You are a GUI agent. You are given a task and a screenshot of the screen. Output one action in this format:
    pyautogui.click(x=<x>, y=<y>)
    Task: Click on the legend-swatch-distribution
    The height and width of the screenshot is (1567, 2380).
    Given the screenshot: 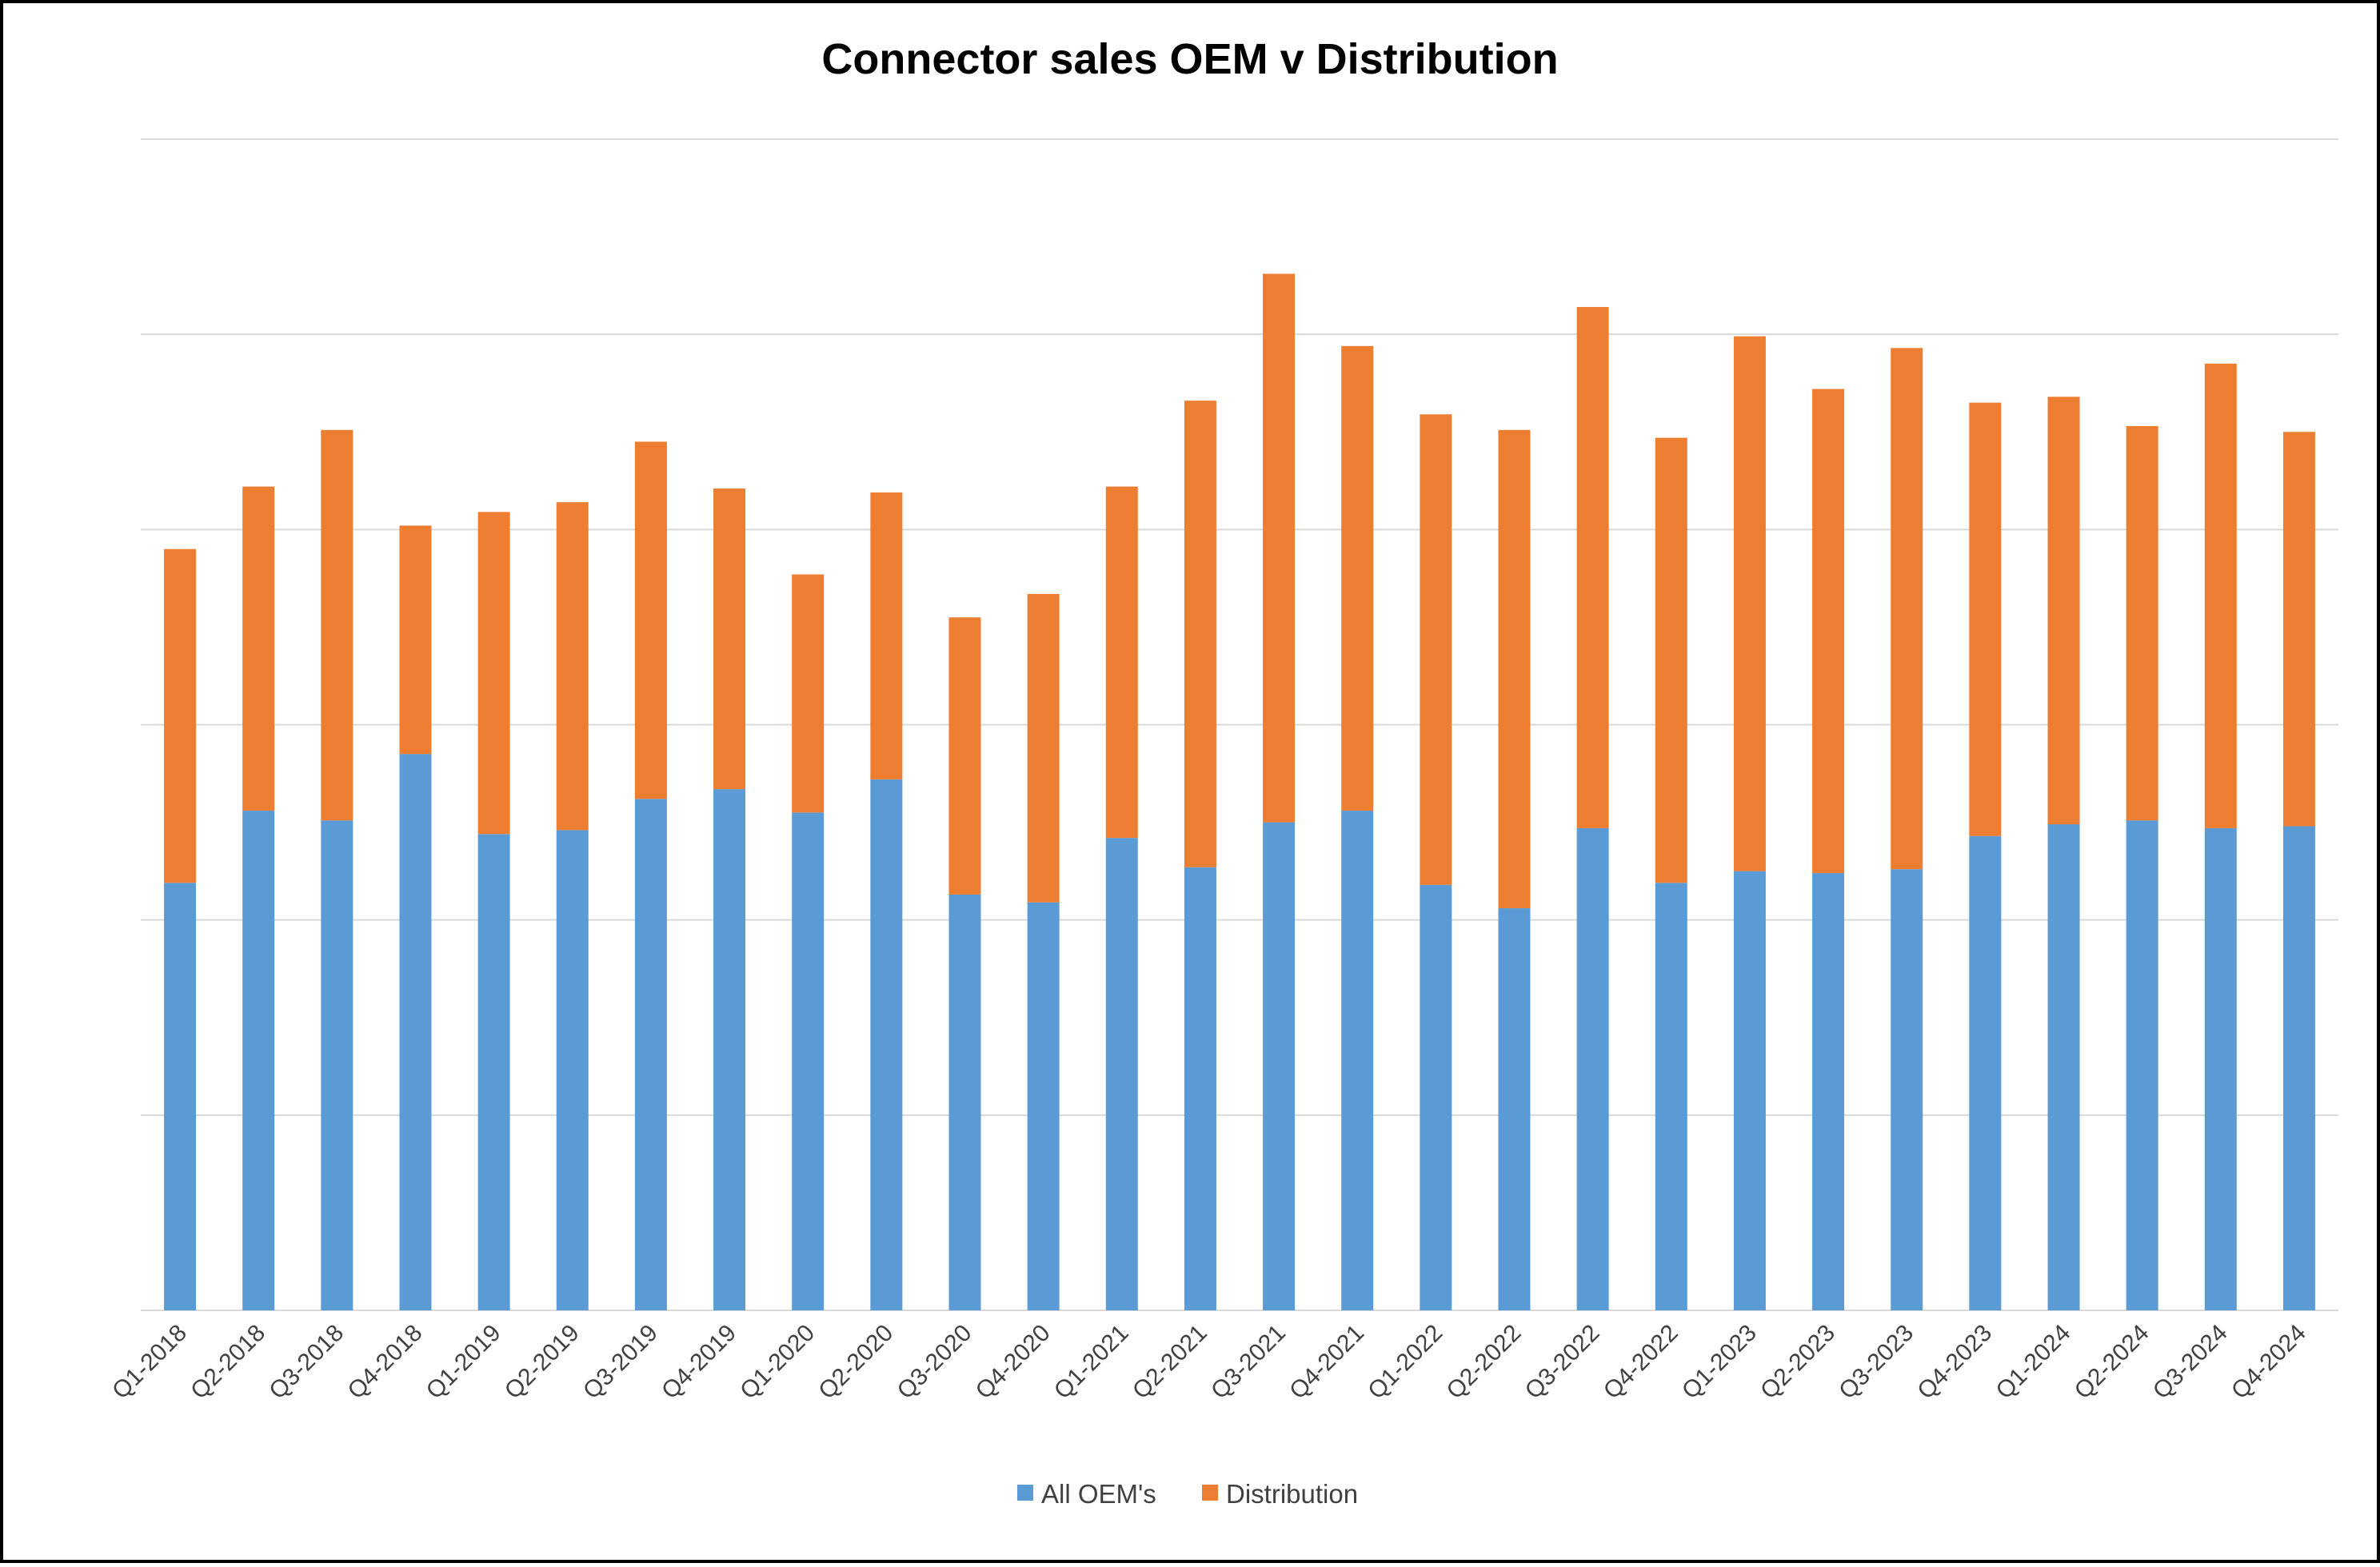 What is the action you would take?
    pyautogui.click(x=1210, y=1493)
    